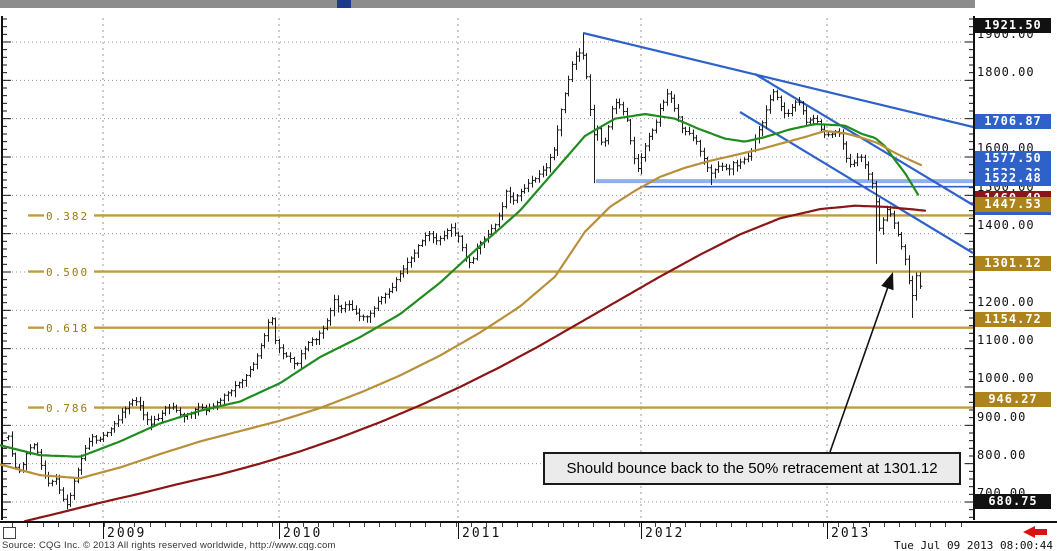 This screenshot has width=1057, height=551. I want to click on fib-ratio-label: 0.382, so click(67, 216).